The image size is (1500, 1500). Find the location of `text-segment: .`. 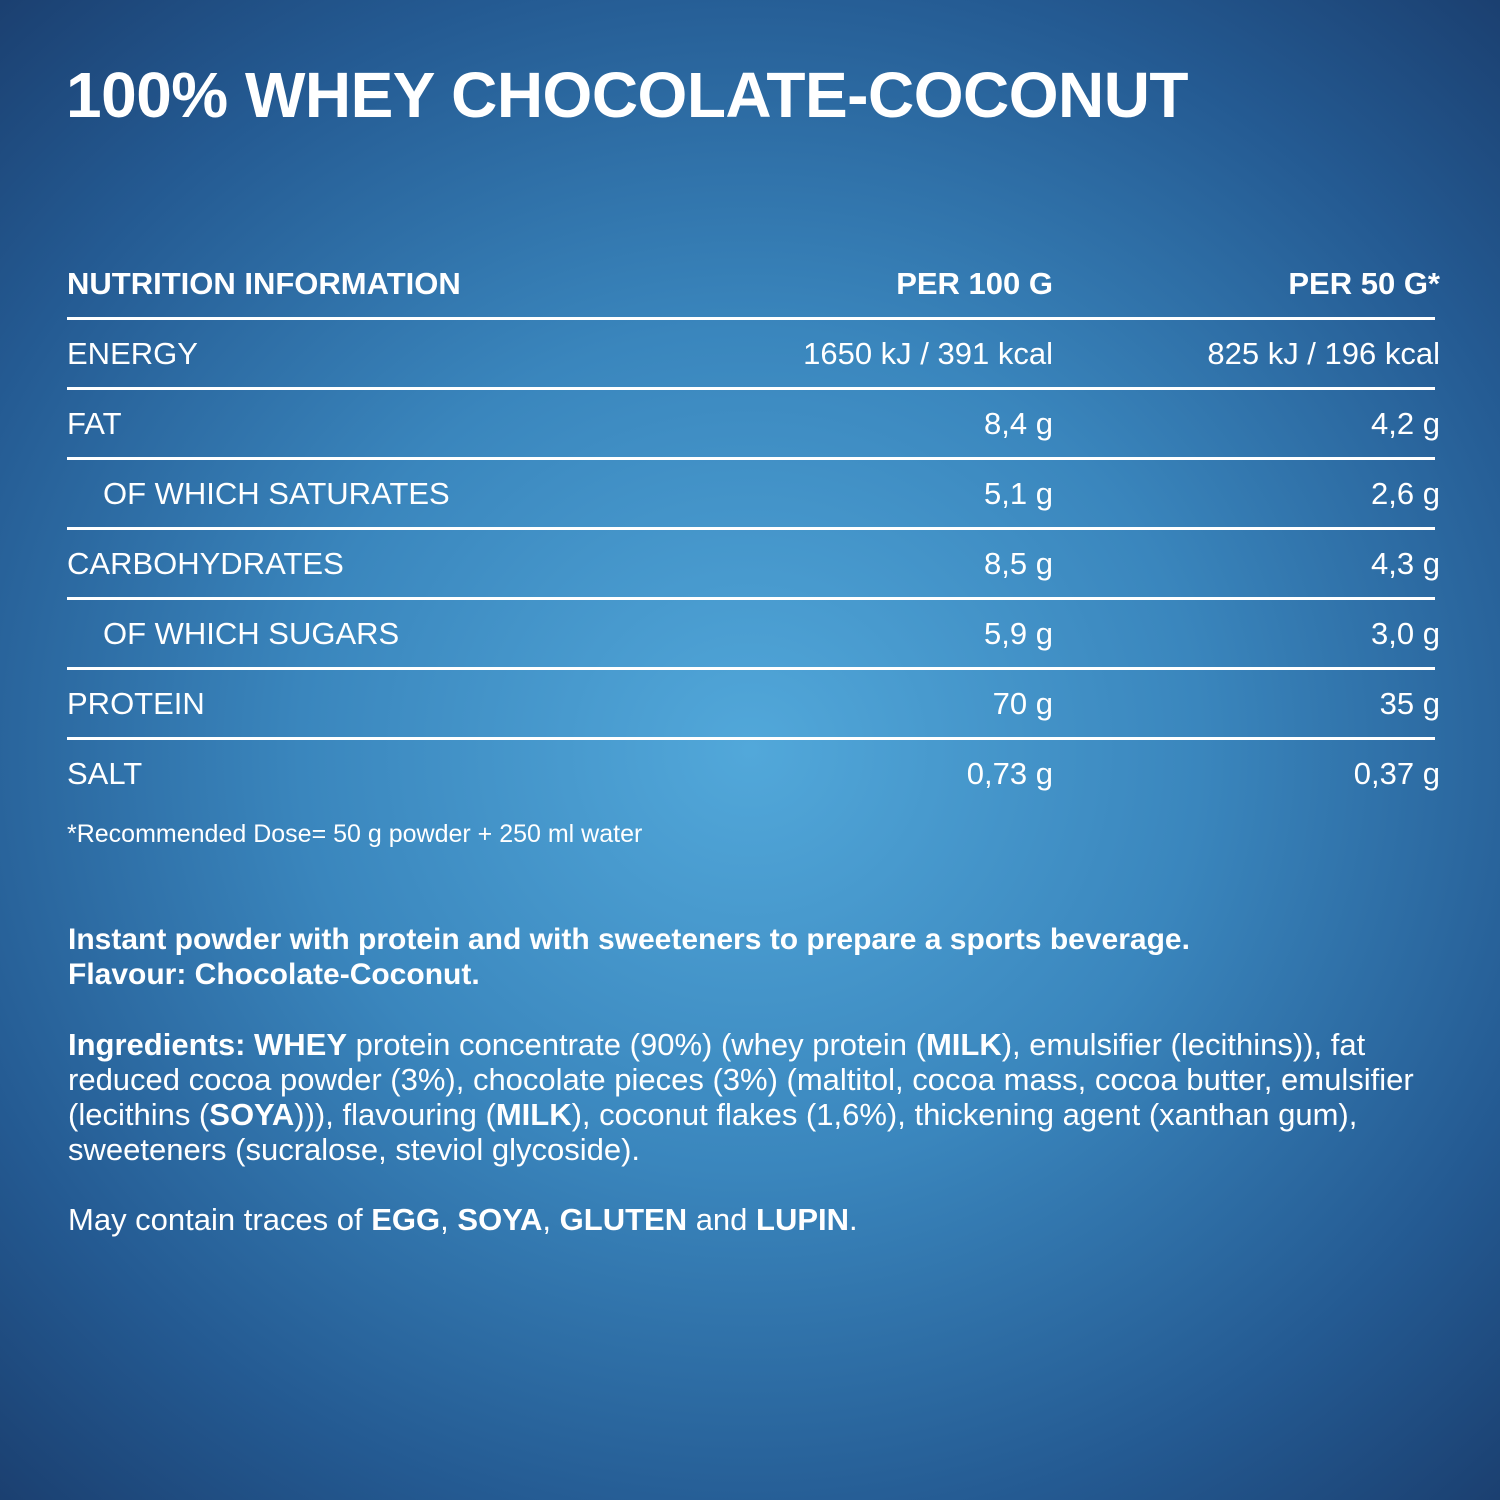

text-segment: . is located at coordinates (853, 1219).